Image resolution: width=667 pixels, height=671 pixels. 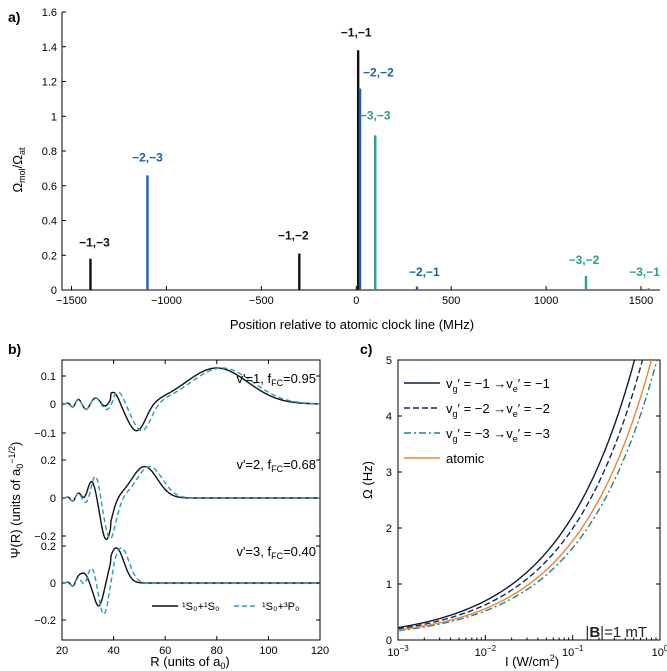 What do you see at coordinates (14, 349) in the screenshot?
I see `panel-b-label: b)` at bounding box center [14, 349].